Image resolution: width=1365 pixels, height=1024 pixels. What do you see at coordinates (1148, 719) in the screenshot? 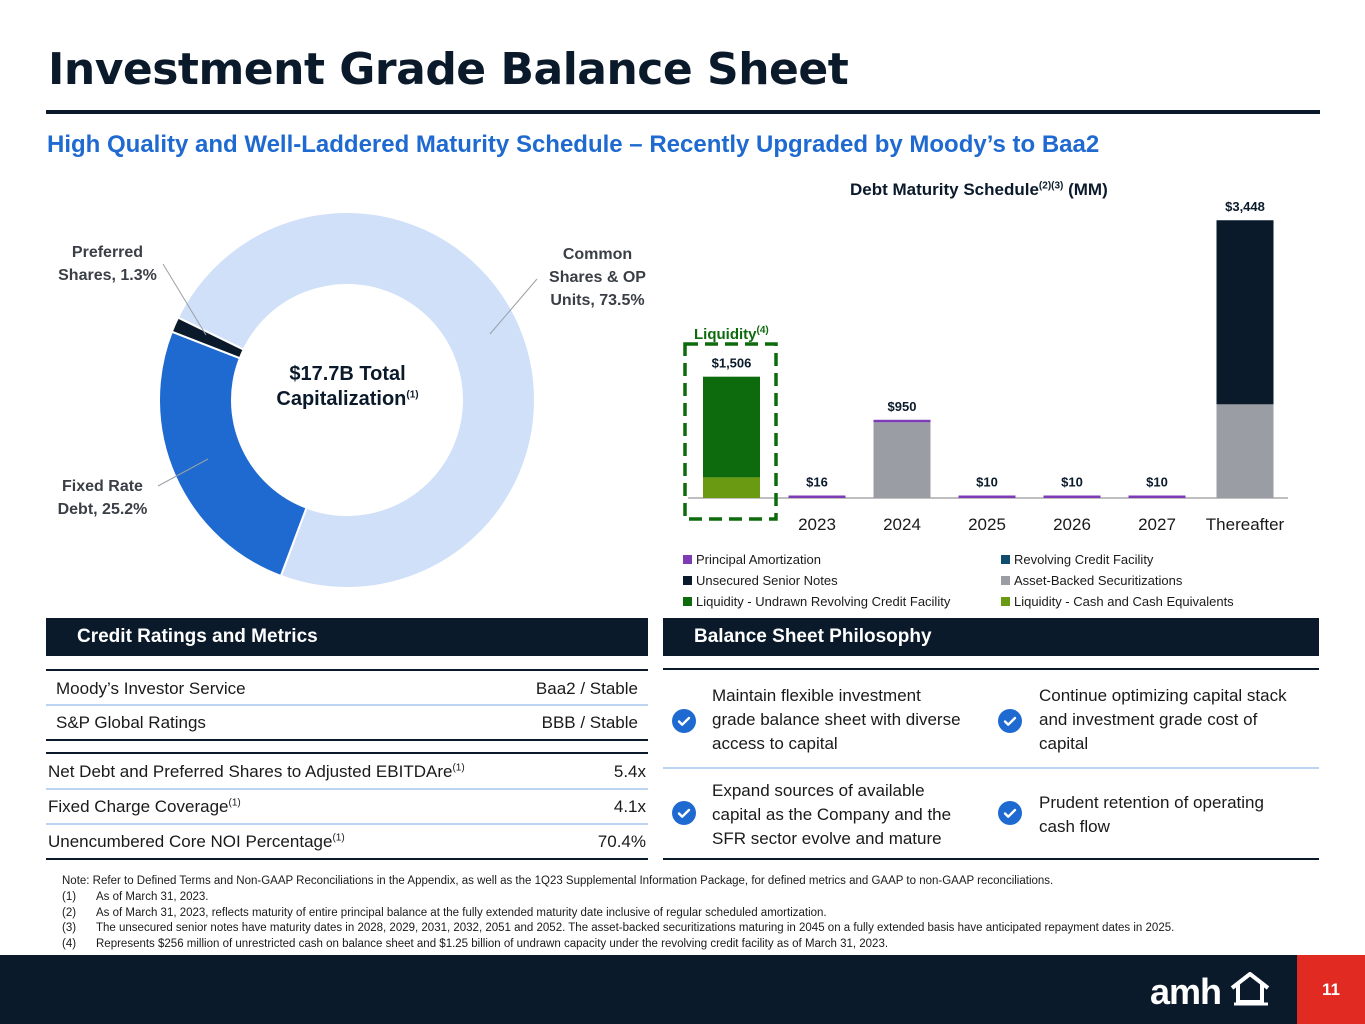
I see `line: and investment grade cost of` at bounding box center [1148, 719].